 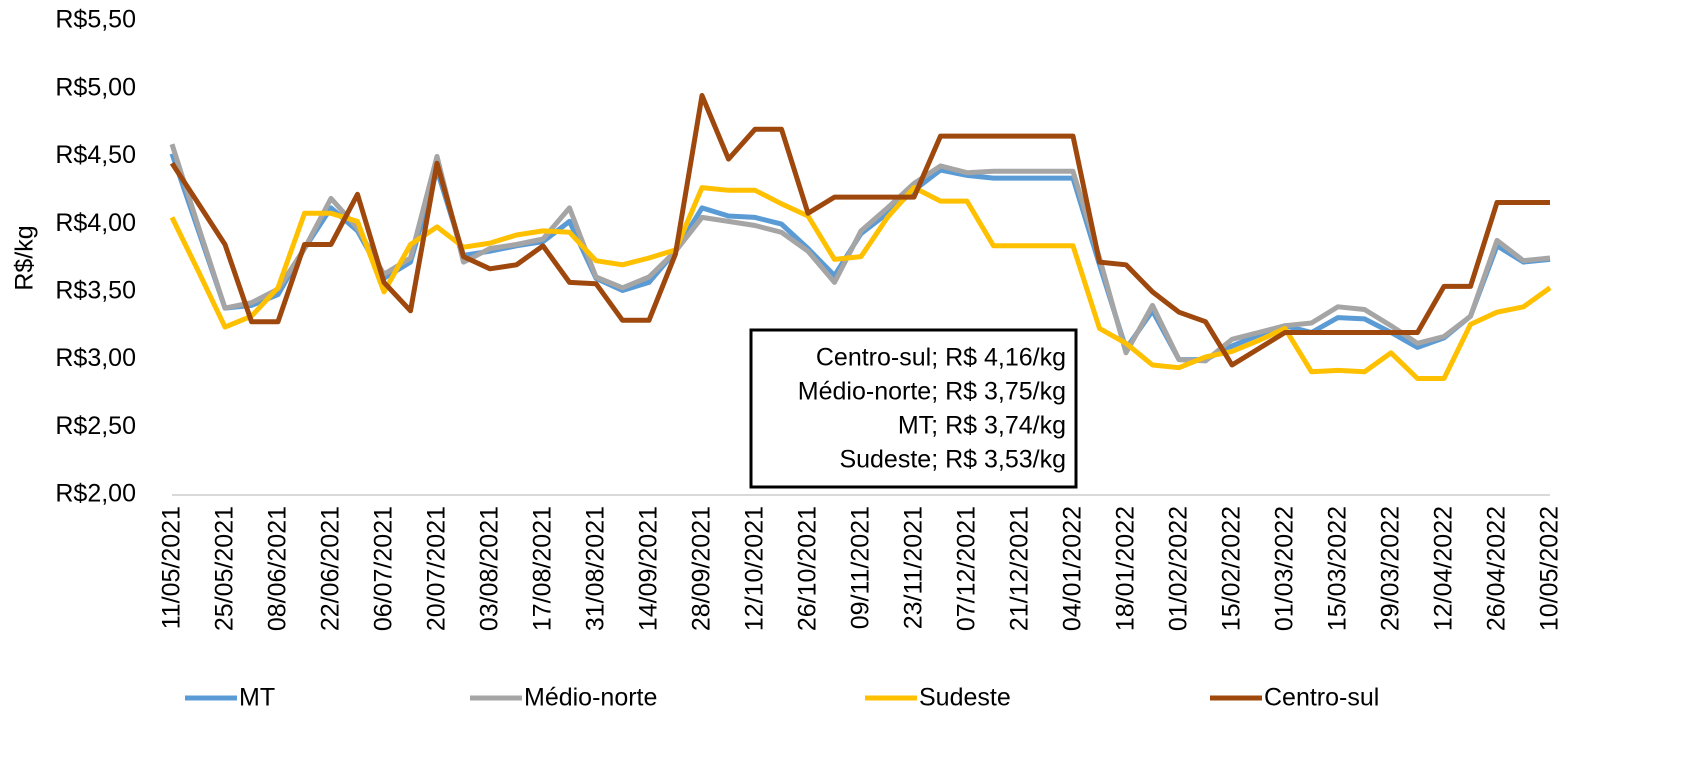 I want to click on annotation-line: Centro-sul; R$ 4,16/kg, so click(x=941, y=358).